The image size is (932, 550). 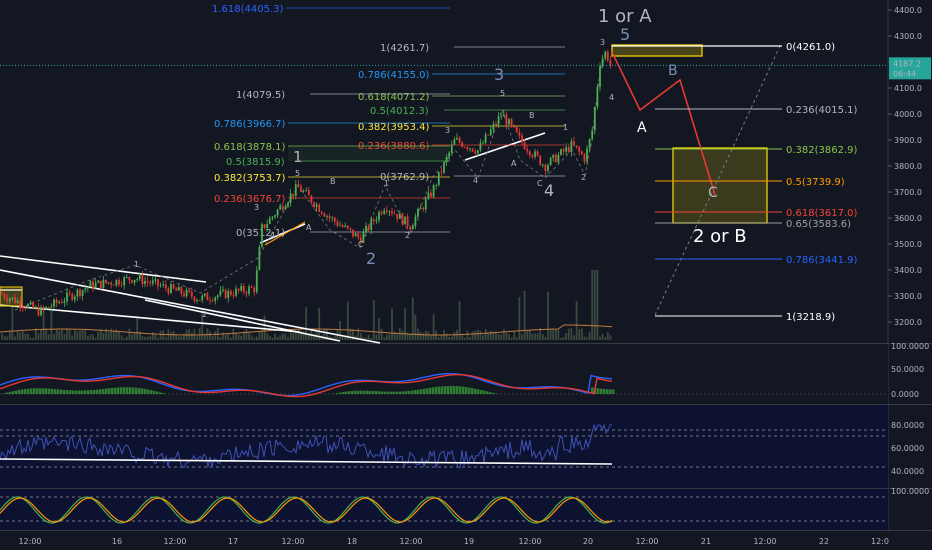 What do you see at coordinates (908, 244) in the screenshot?
I see `price-tick-label: 3500.0` at bounding box center [908, 244].